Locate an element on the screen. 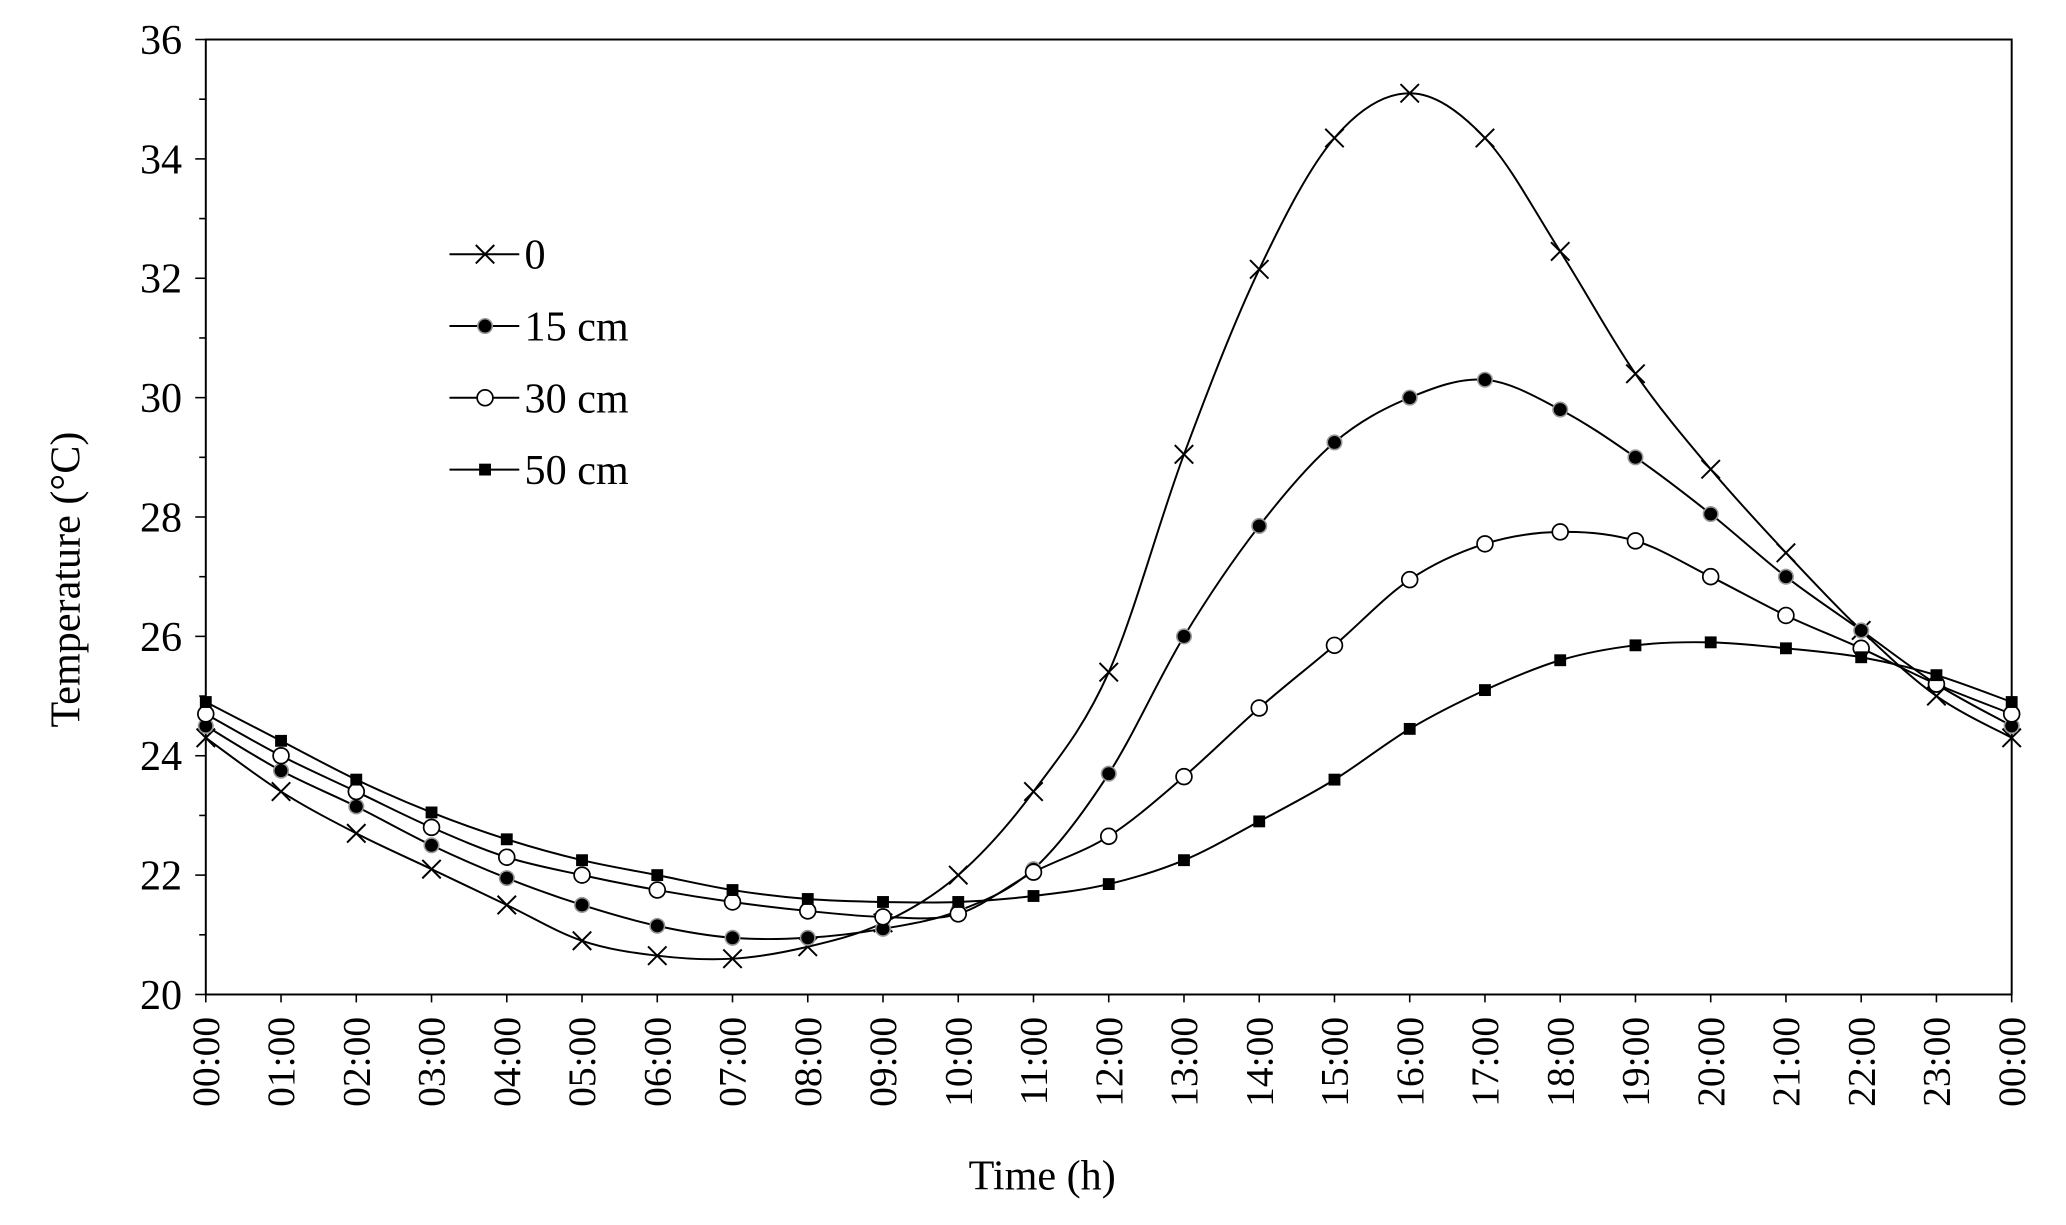 The width and height of the screenshot is (2066, 1225). legend-label: 15 cm is located at coordinates (577, 326).